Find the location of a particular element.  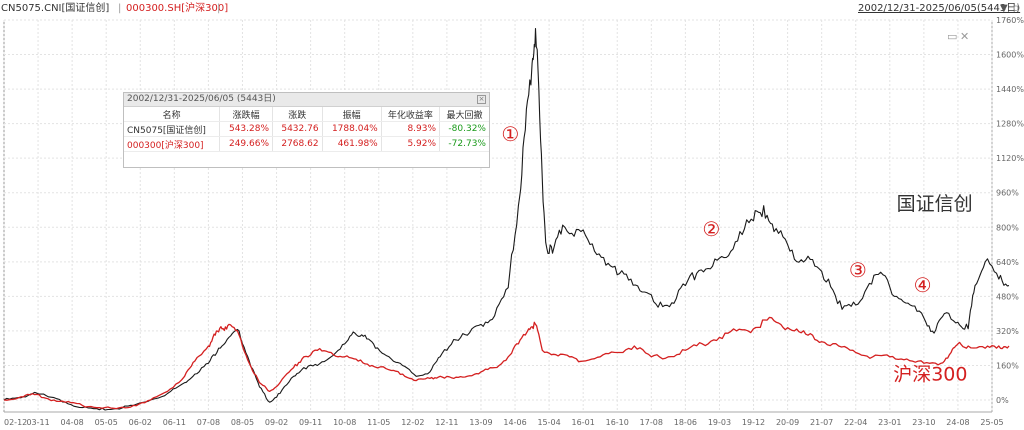

x-tick-label: 25-05 is located at coordinates (991, 422).